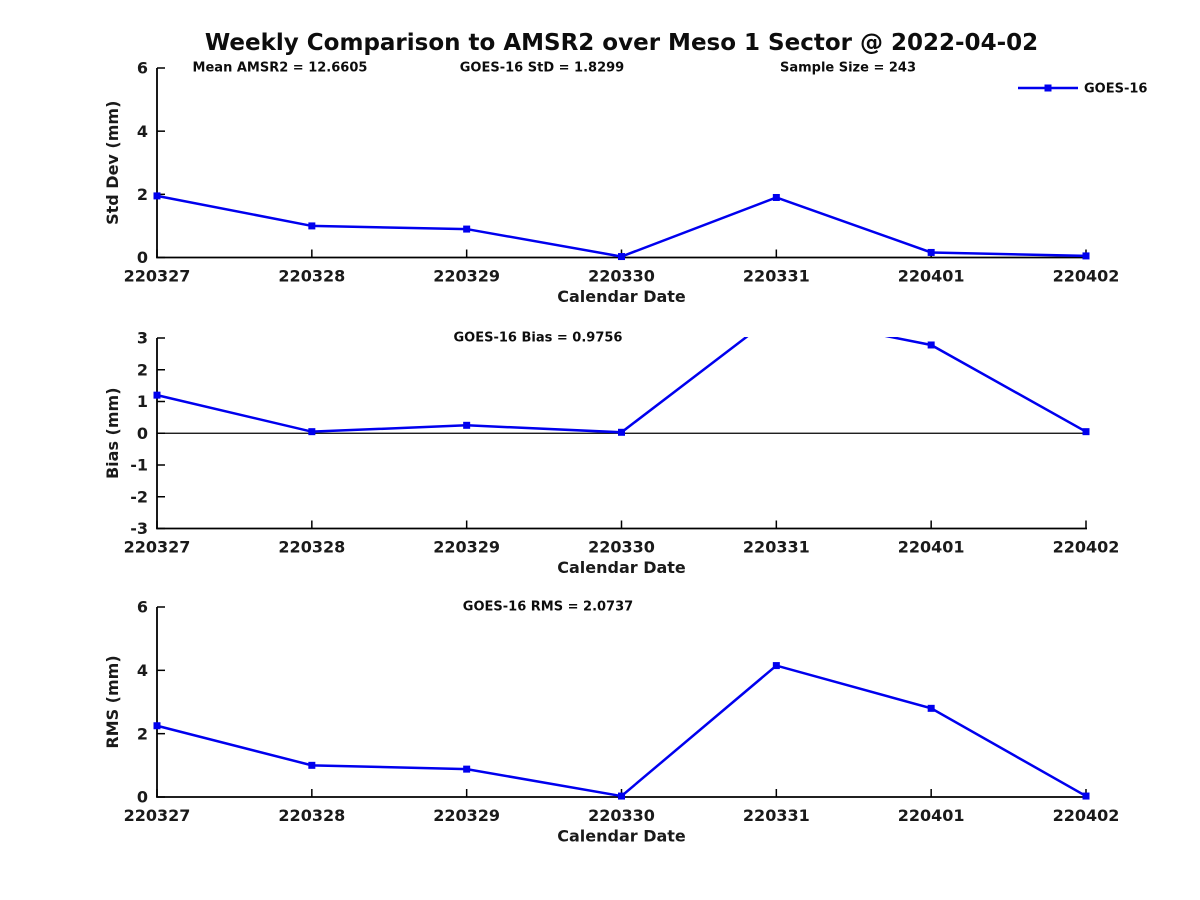  I want to click on y-tick-label: -2, so click(139, 496).